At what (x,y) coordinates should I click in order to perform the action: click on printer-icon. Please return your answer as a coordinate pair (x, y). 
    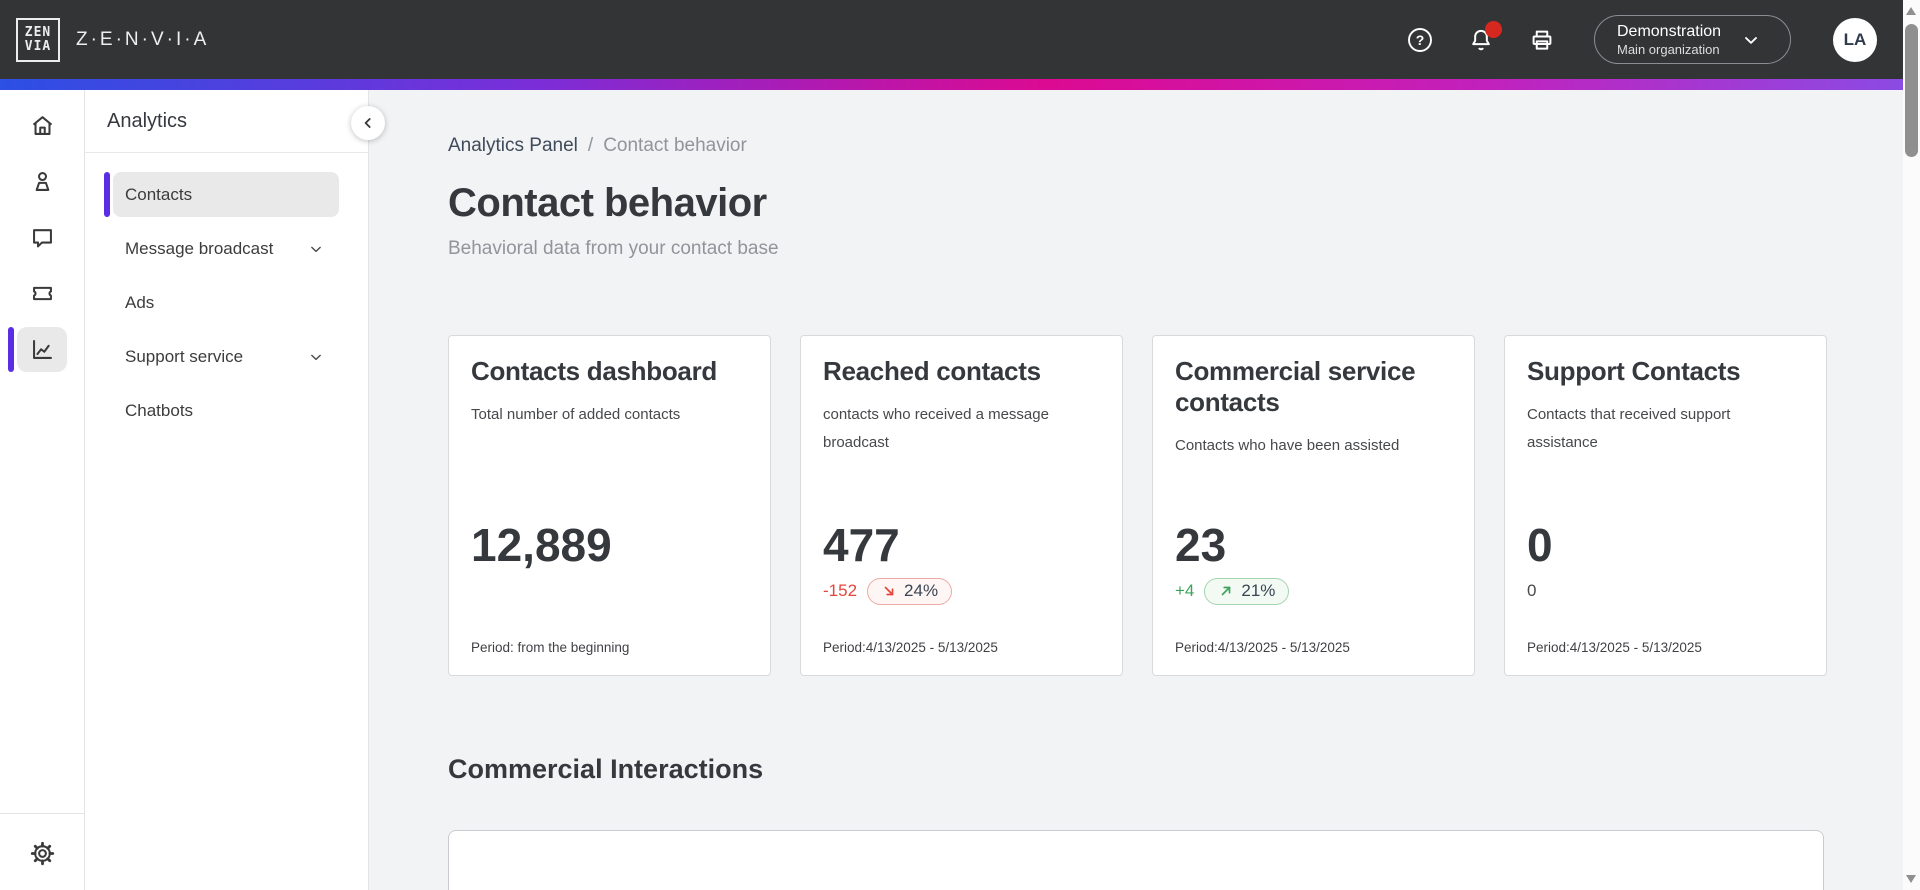
    Looking at the image, I should click on (1542, 40).